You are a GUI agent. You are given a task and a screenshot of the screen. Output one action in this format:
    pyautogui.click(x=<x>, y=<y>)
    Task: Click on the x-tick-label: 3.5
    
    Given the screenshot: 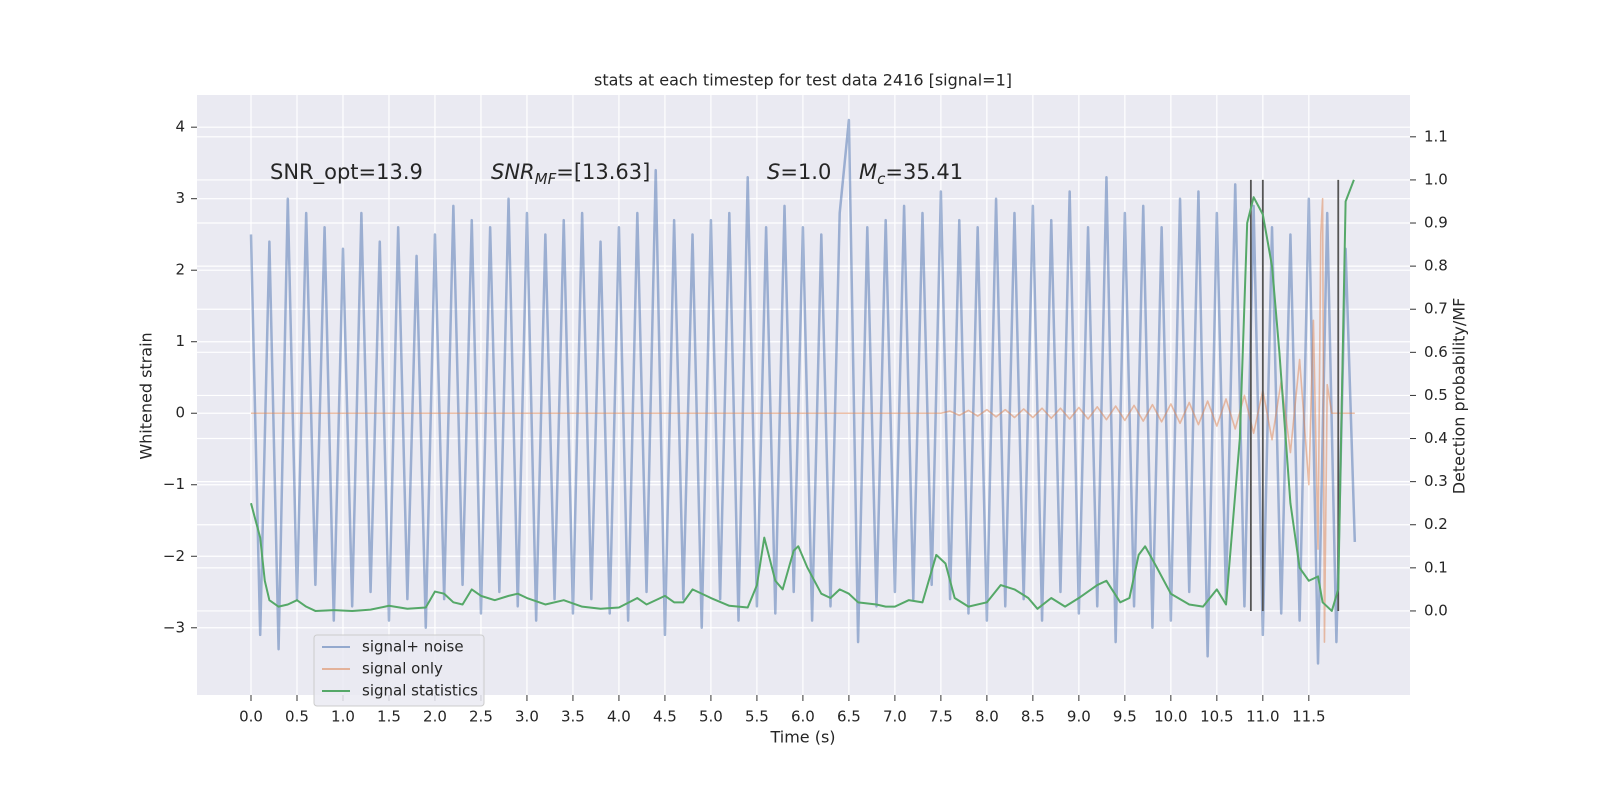 What is the action you would take?
    pyautogui.click(x=573, y=717)
    